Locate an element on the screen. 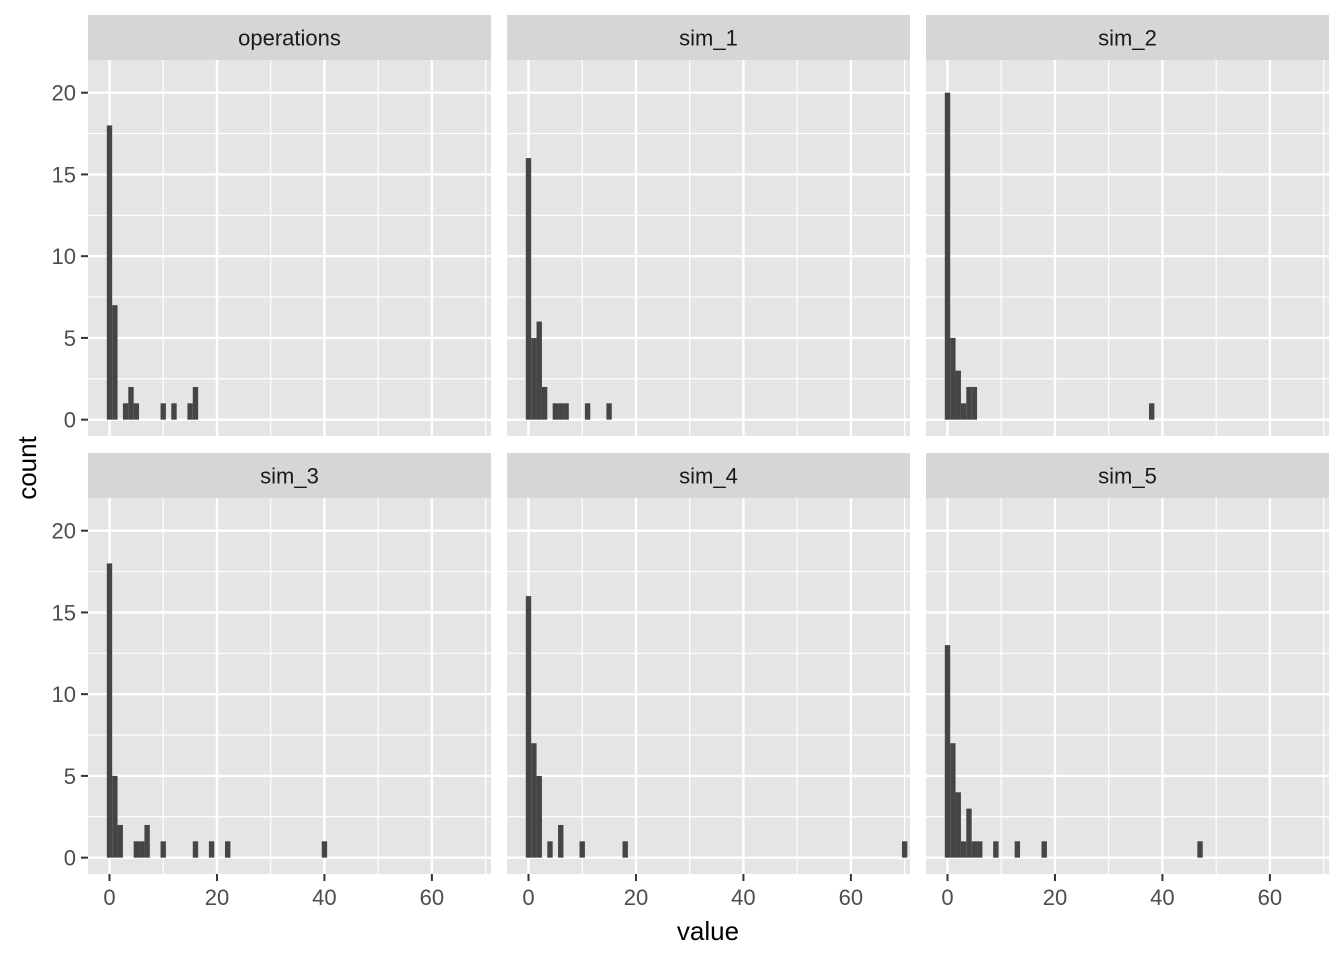 The image size is (1344, 960). facet-sim_2: sim_2 is located at coordinates (1127, 225).